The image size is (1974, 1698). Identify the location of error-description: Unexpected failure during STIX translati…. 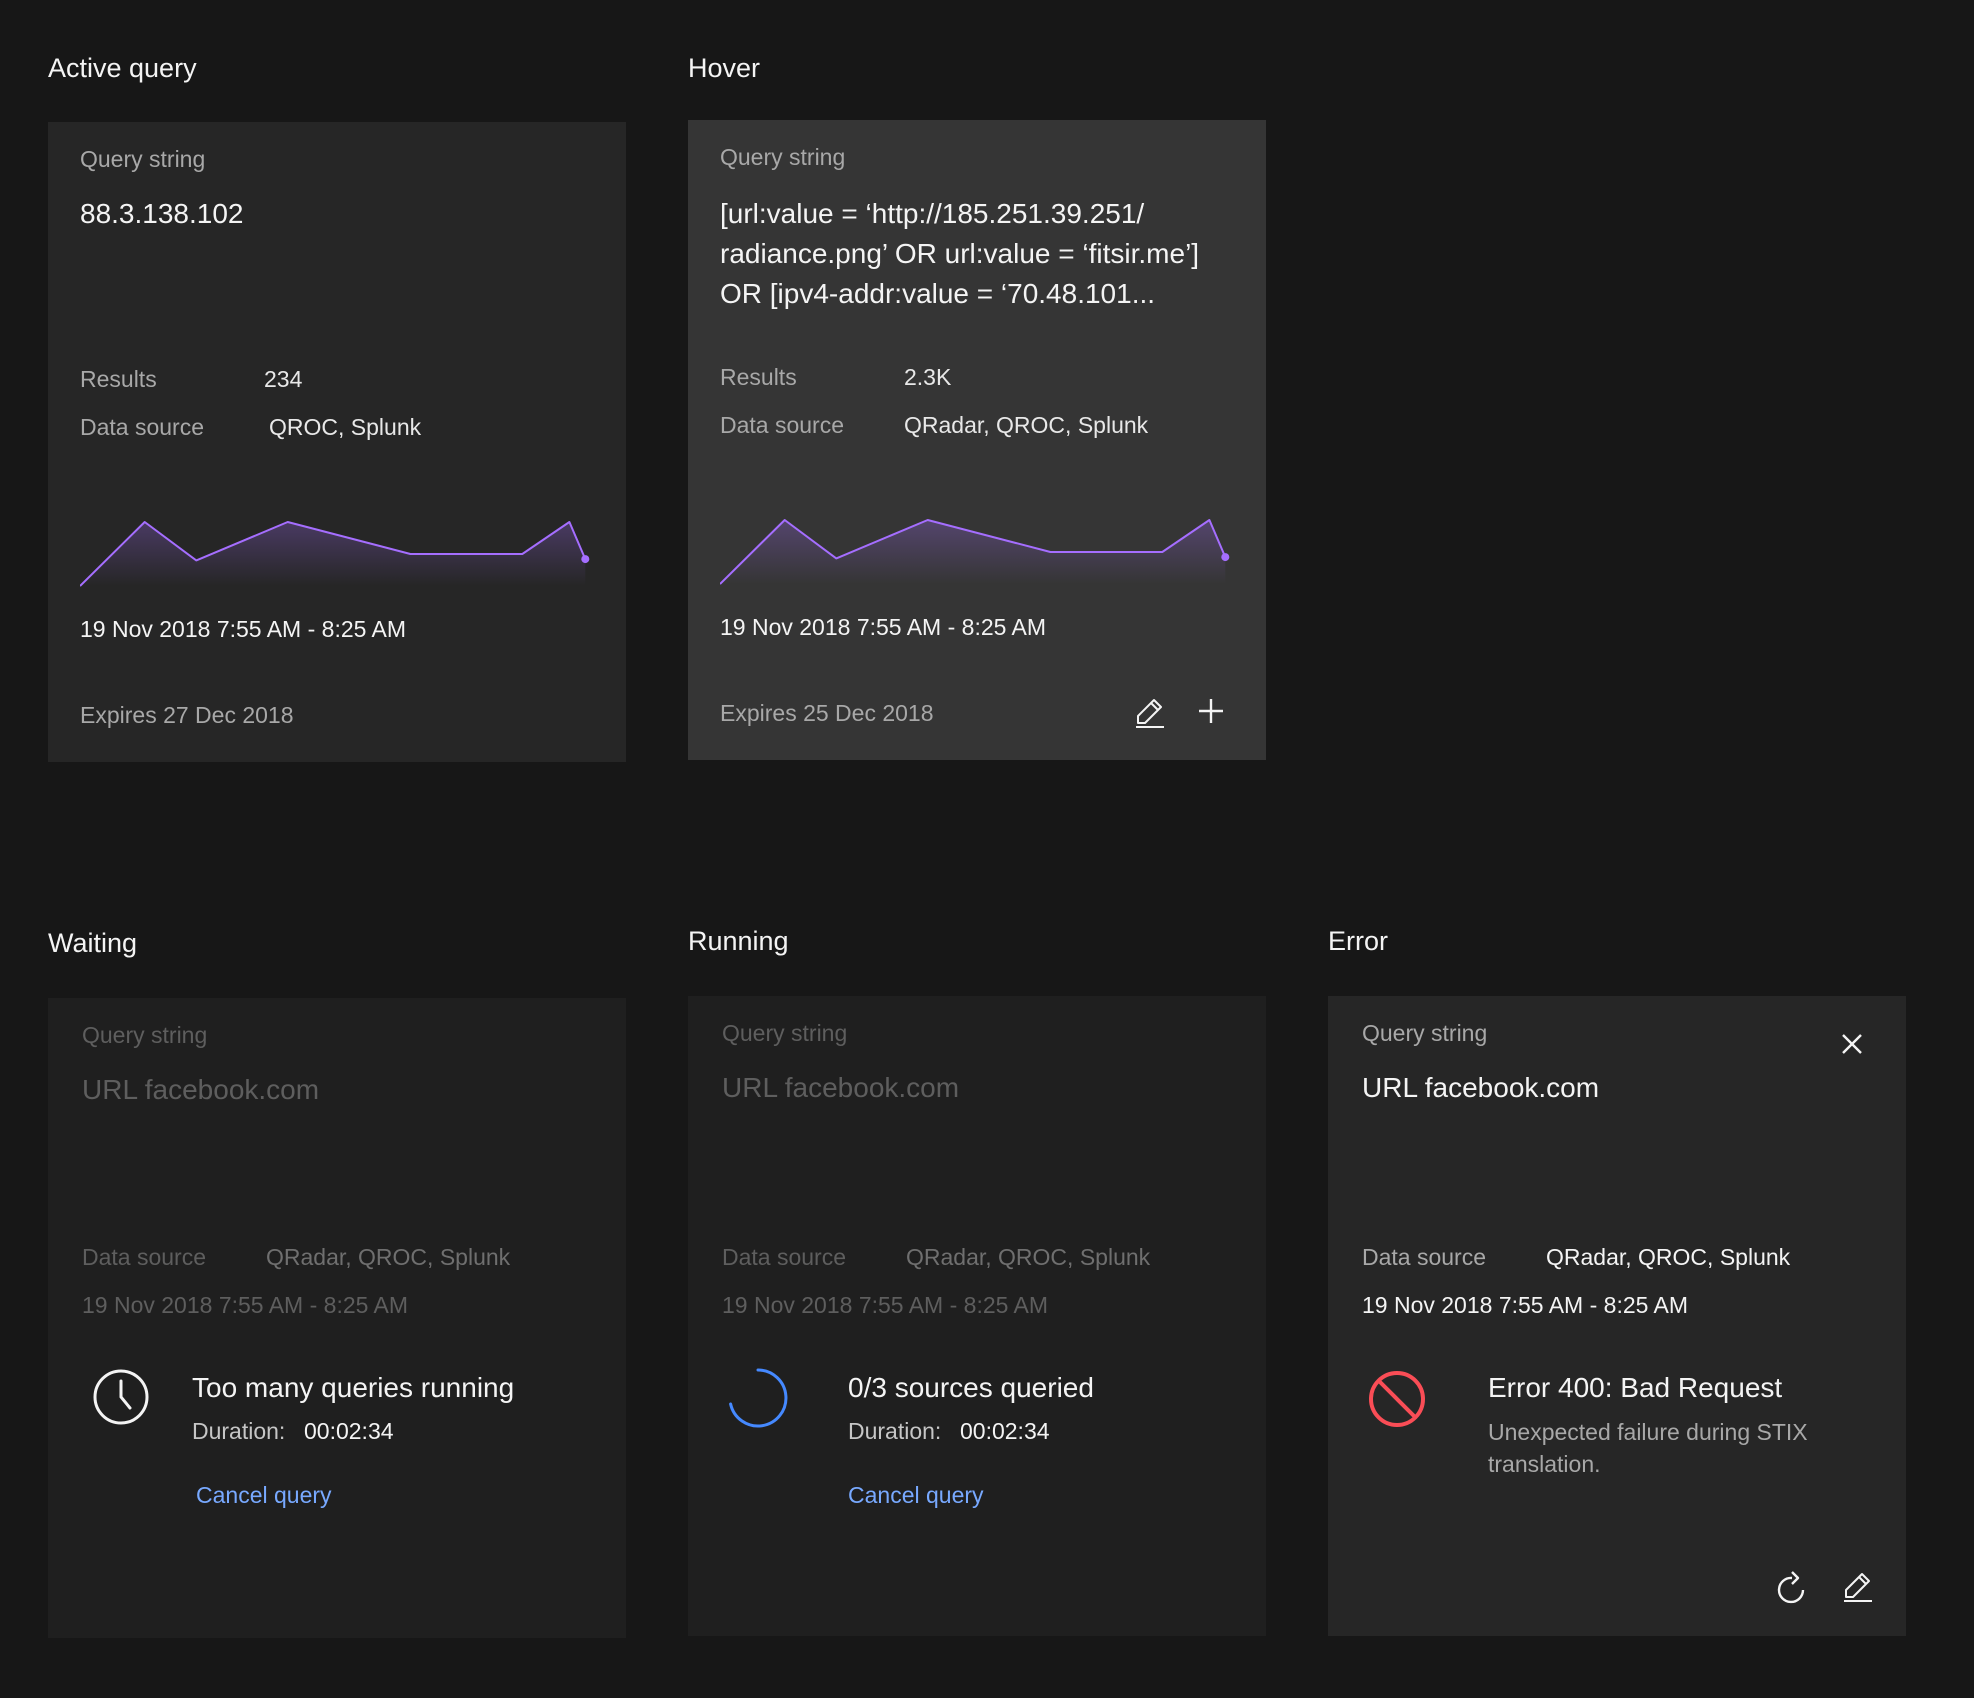
(1678, 1448).